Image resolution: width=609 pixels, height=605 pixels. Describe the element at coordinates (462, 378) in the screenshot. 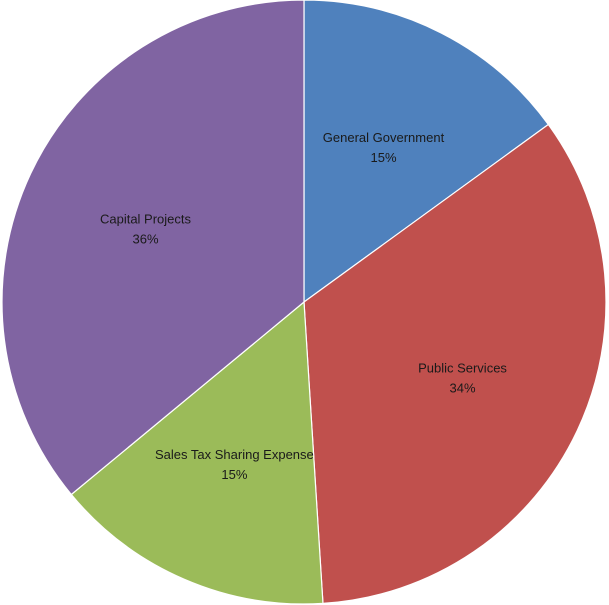

I see `pie-label-public-services: Public Services 34%` at that location.